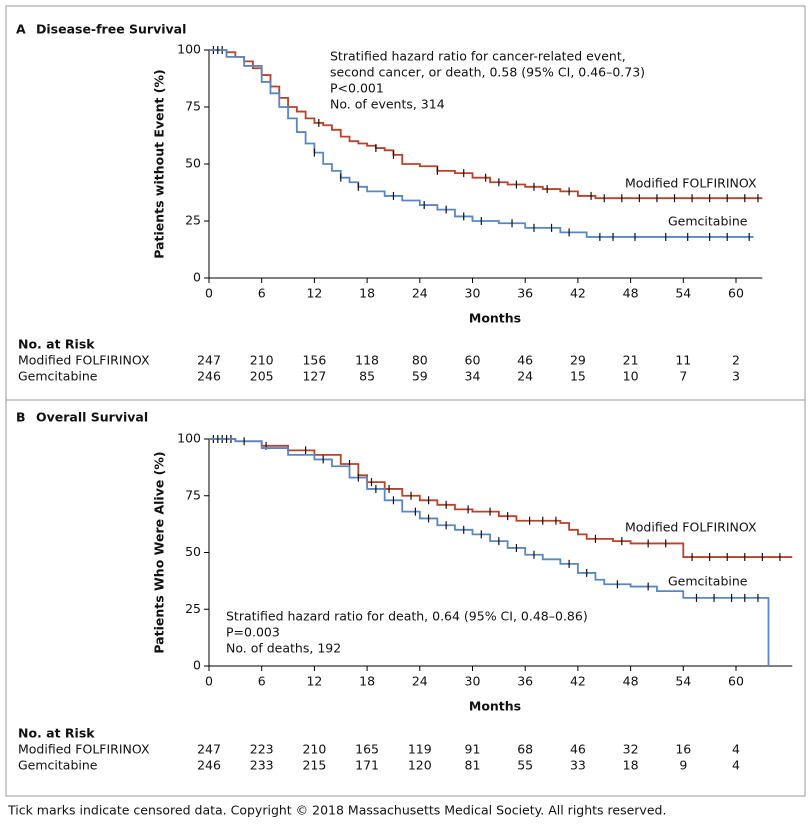  What do you see at coordinates (111, 29) in the screenshot?
I see `chart-title: Disease-free Survival` at bounding box center [111, 29].